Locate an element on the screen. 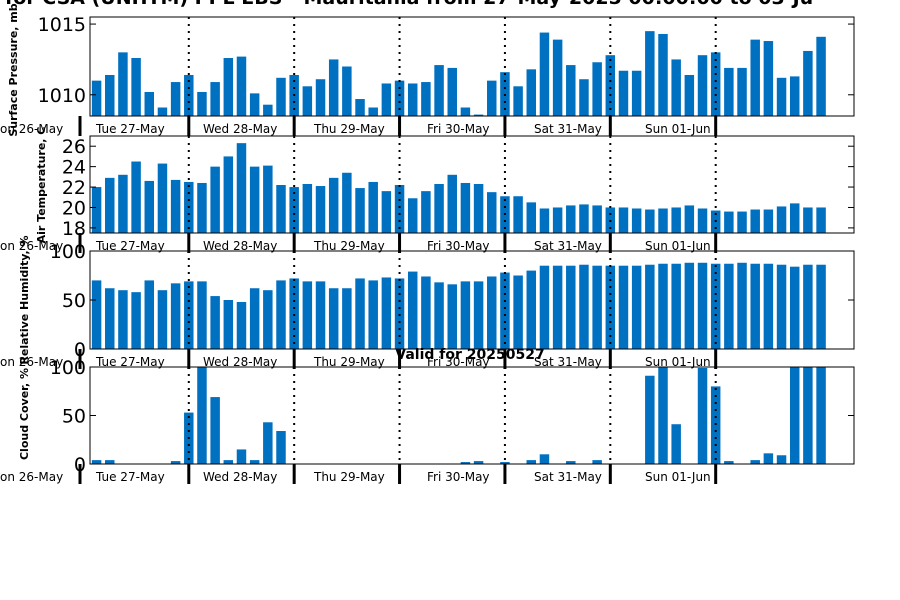 Image resolution: width=900 pixels, height=600 pixels. humidity-day-label: Sun 01-Jun is located at coordinates (678, 362).